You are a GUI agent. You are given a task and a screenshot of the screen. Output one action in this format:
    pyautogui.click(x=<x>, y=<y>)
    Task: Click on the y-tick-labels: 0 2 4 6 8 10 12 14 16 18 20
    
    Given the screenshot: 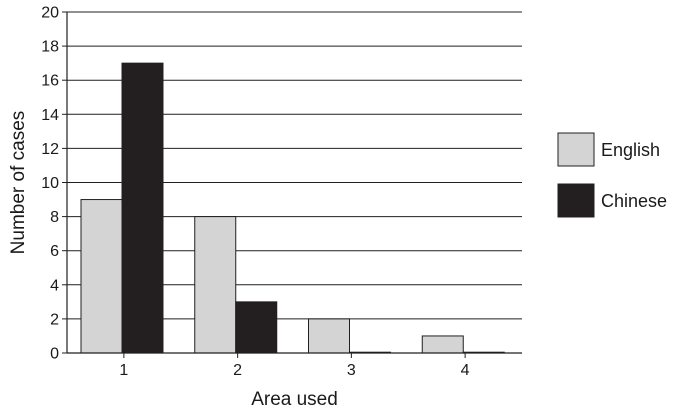 What is the action you would take?
    pyautogui.click(x=54, y=184)
    